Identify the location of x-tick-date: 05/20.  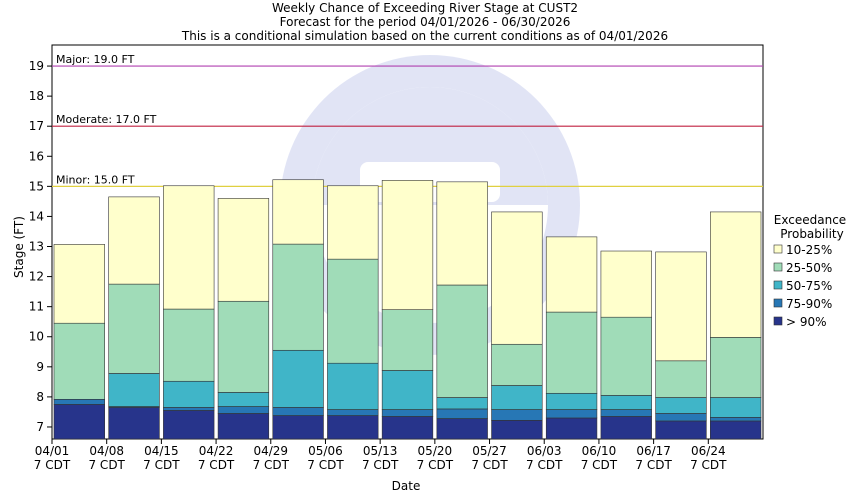
(435, 451).